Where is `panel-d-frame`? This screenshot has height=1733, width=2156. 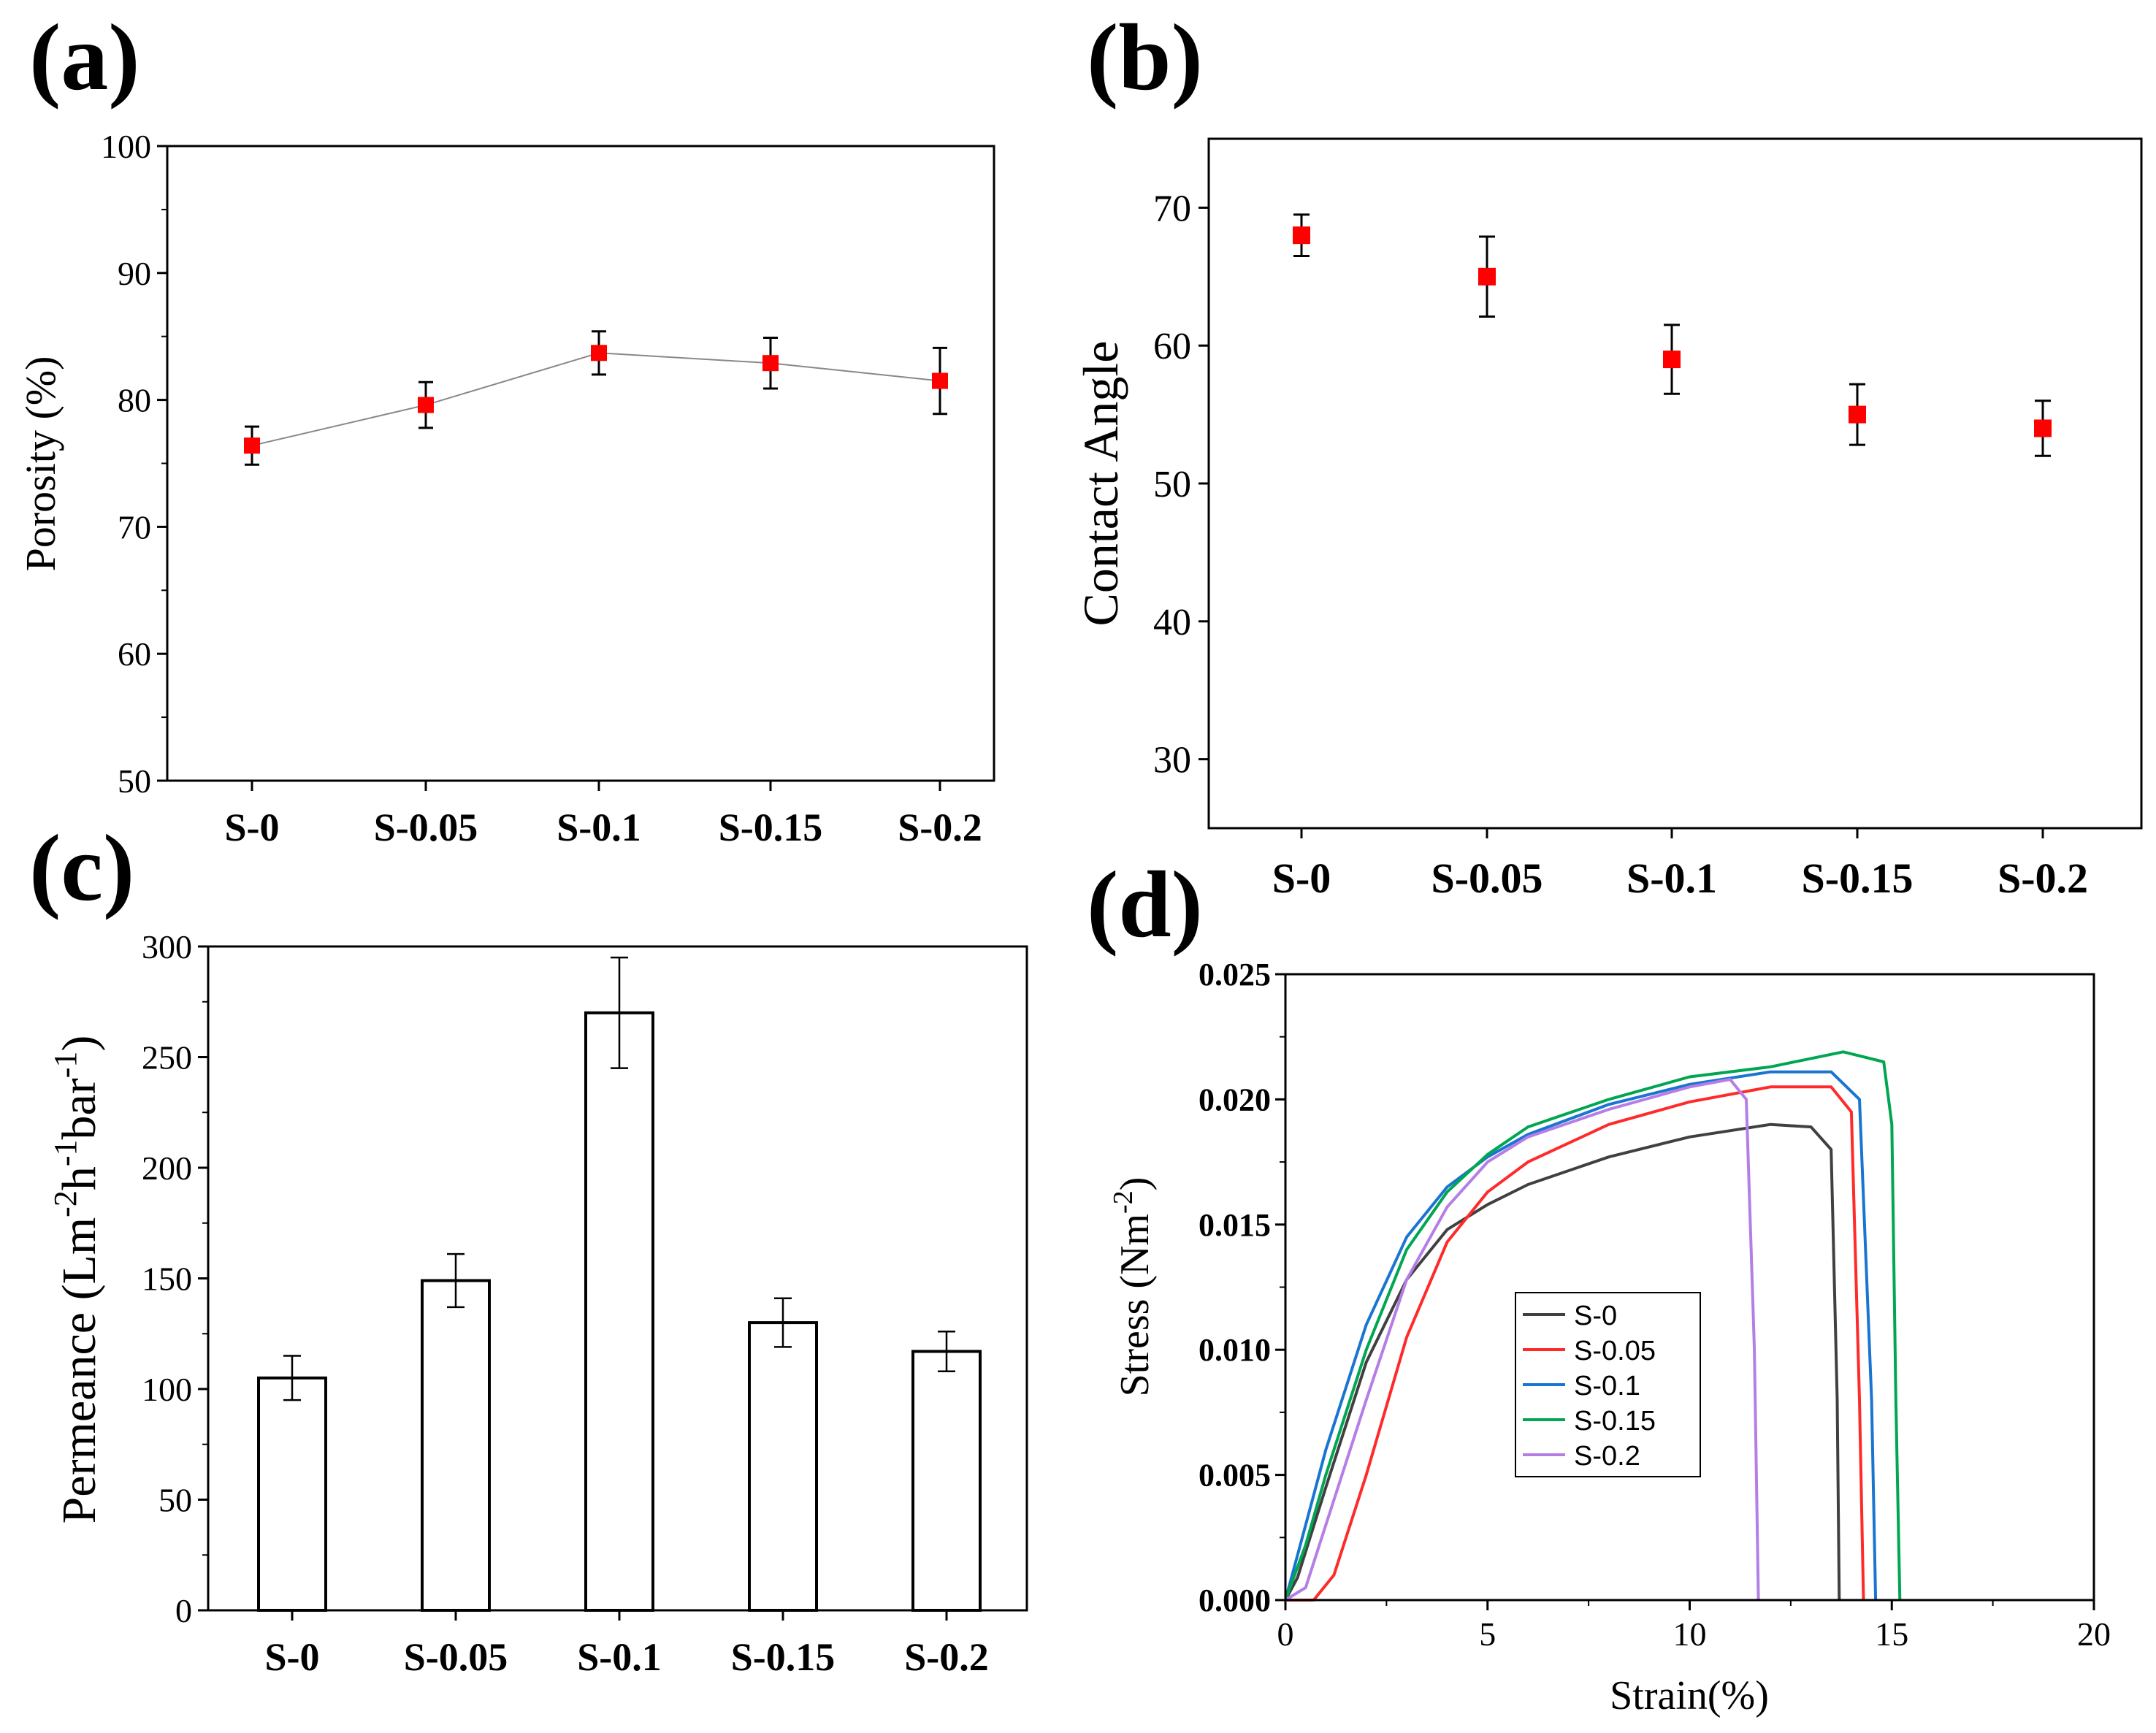 panel-d-frame is located at coordinates (1690, 1287).